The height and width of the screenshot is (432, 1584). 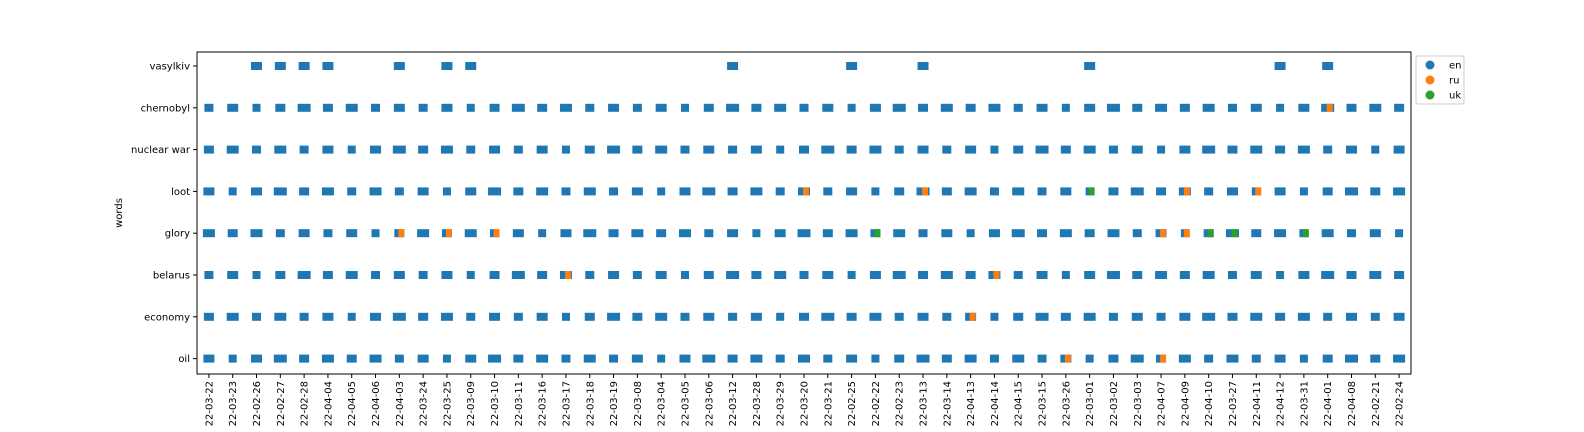 What do you see at coordinates (995, 403) in the screenshot?
I see `x-tick-label: 22-04-14` at bounding box center [995, 403].